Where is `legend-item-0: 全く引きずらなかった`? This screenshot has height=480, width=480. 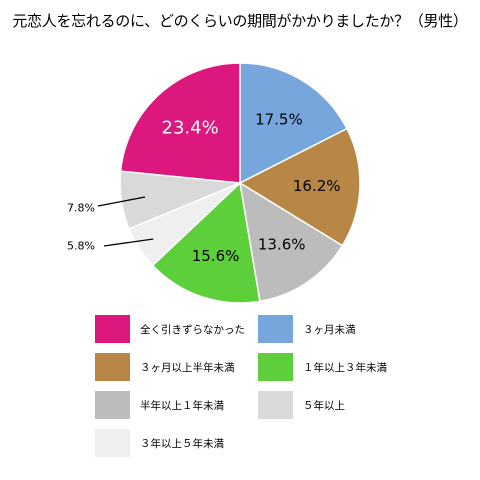
legend-item-0: 全く引きずらなかった is located at coordinates (170, 329).